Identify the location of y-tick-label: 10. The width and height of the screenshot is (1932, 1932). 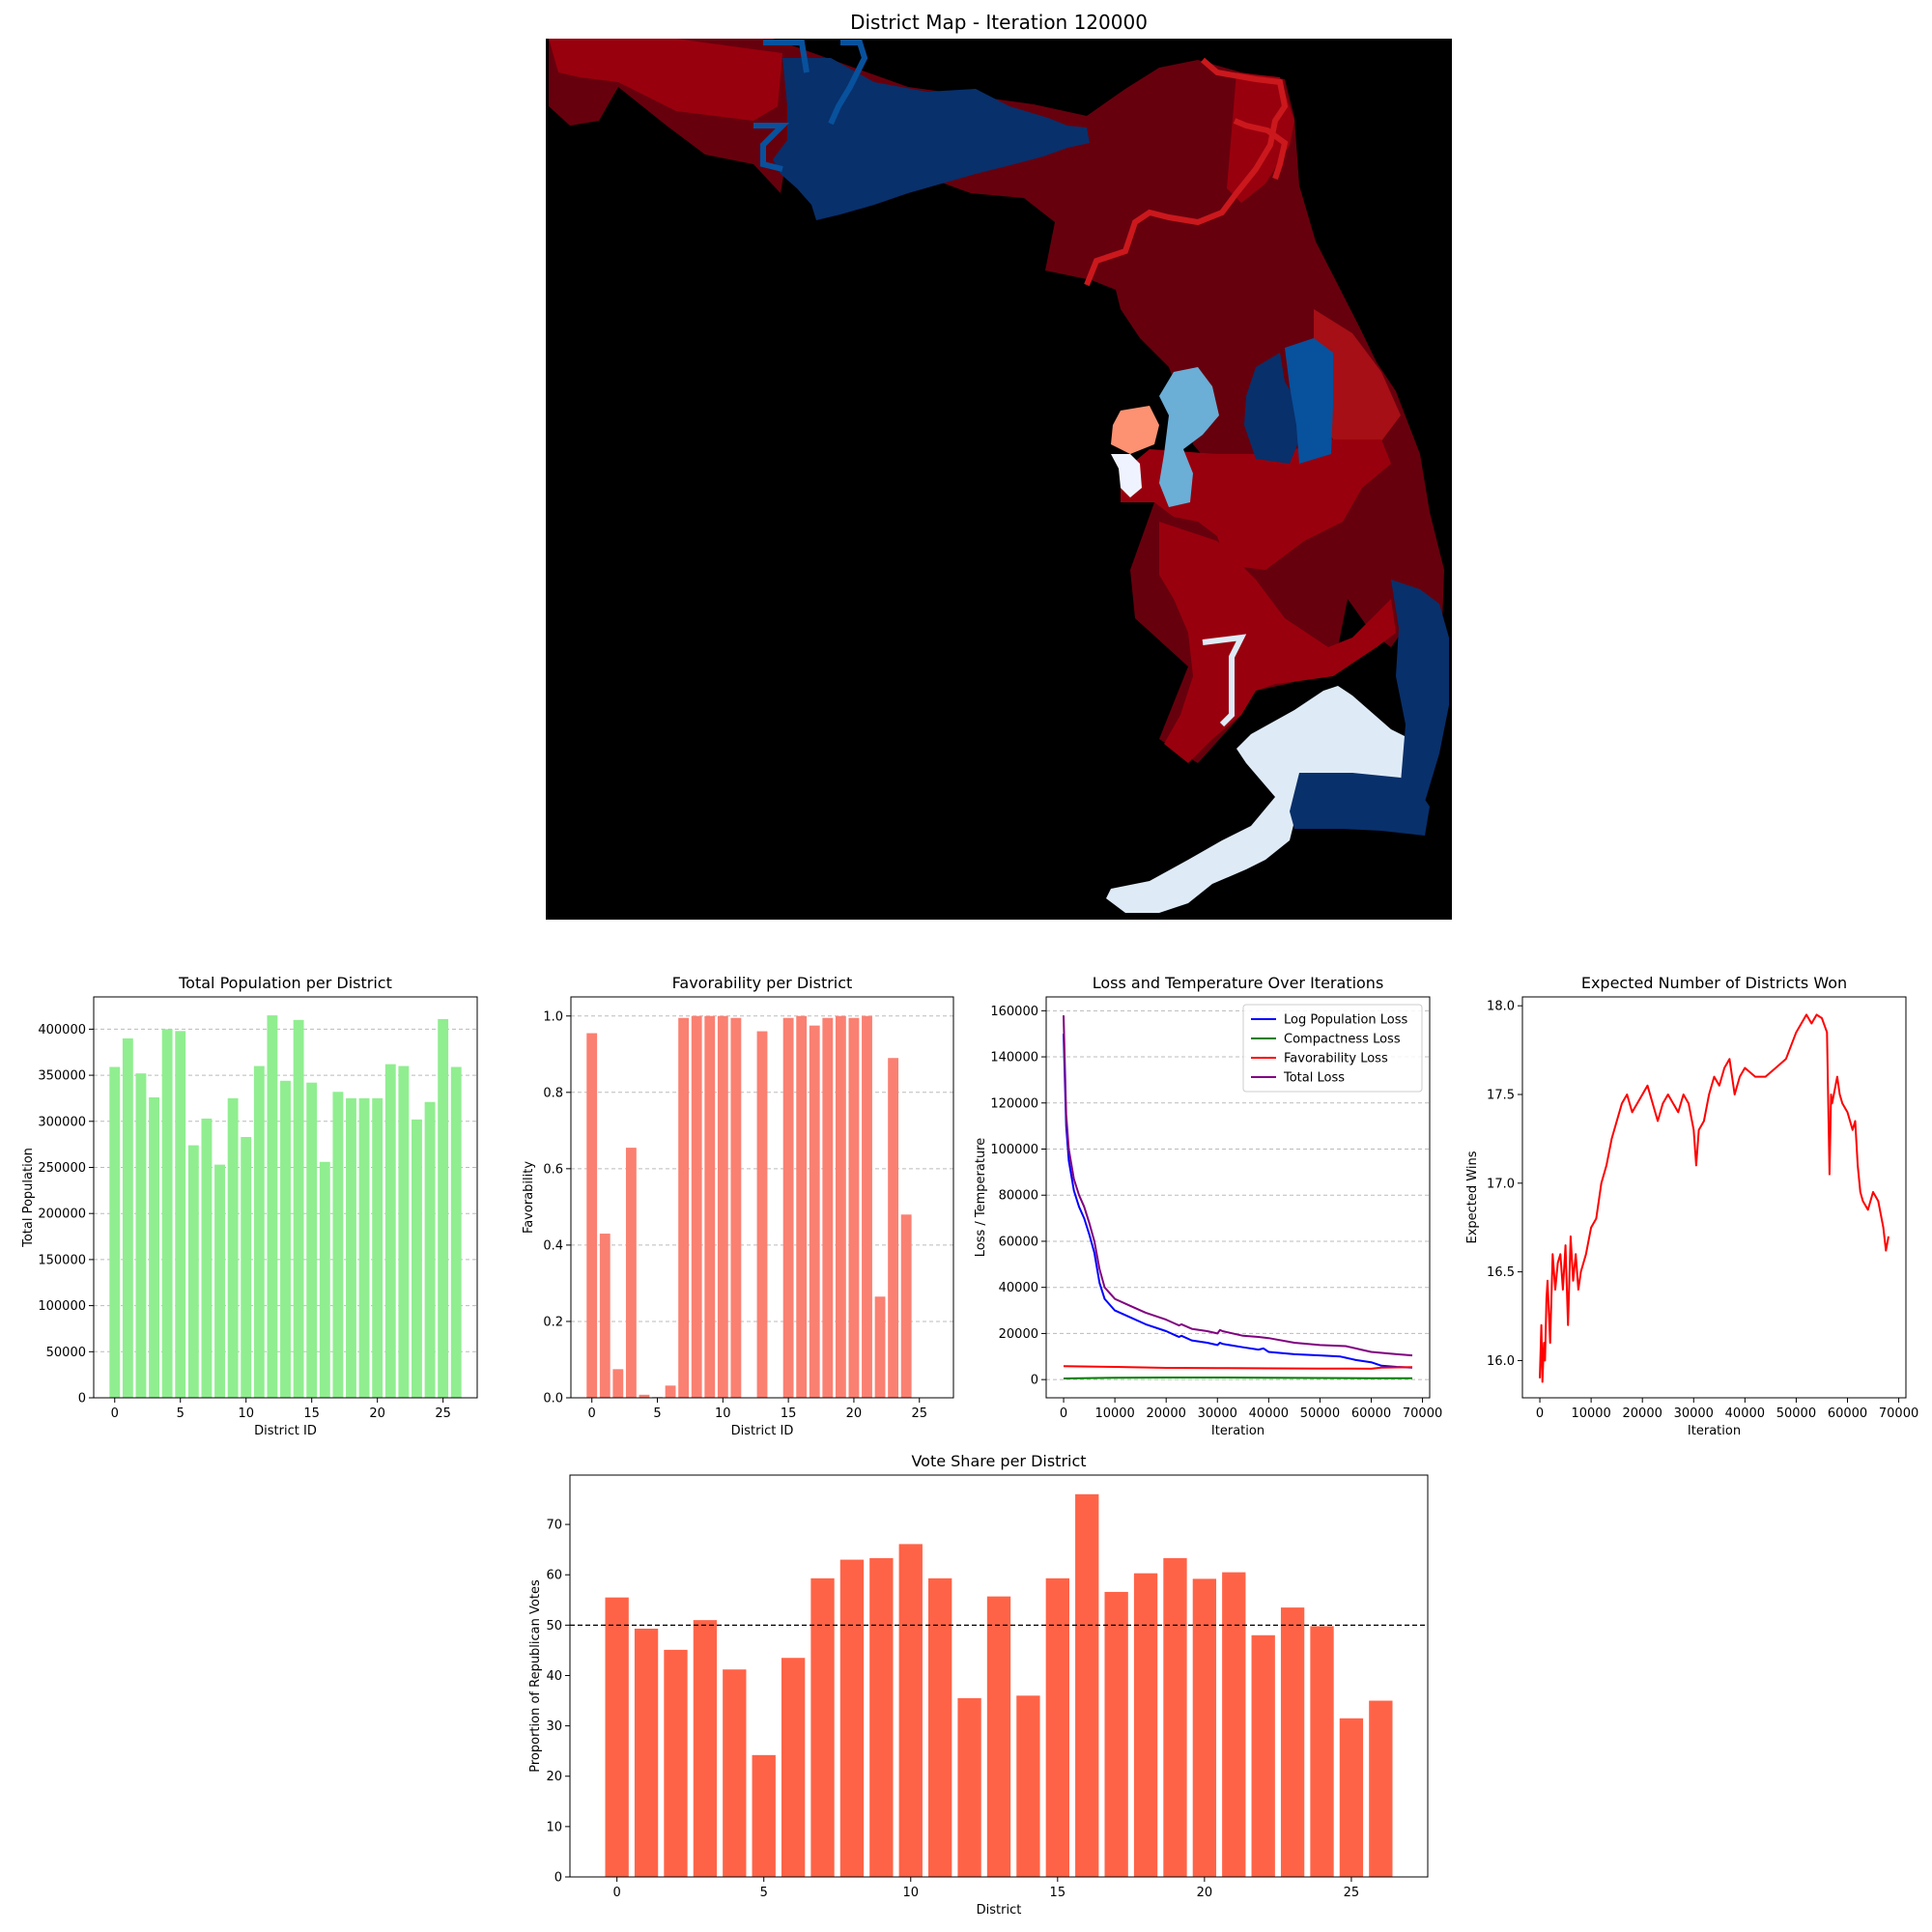
(554, 1827).